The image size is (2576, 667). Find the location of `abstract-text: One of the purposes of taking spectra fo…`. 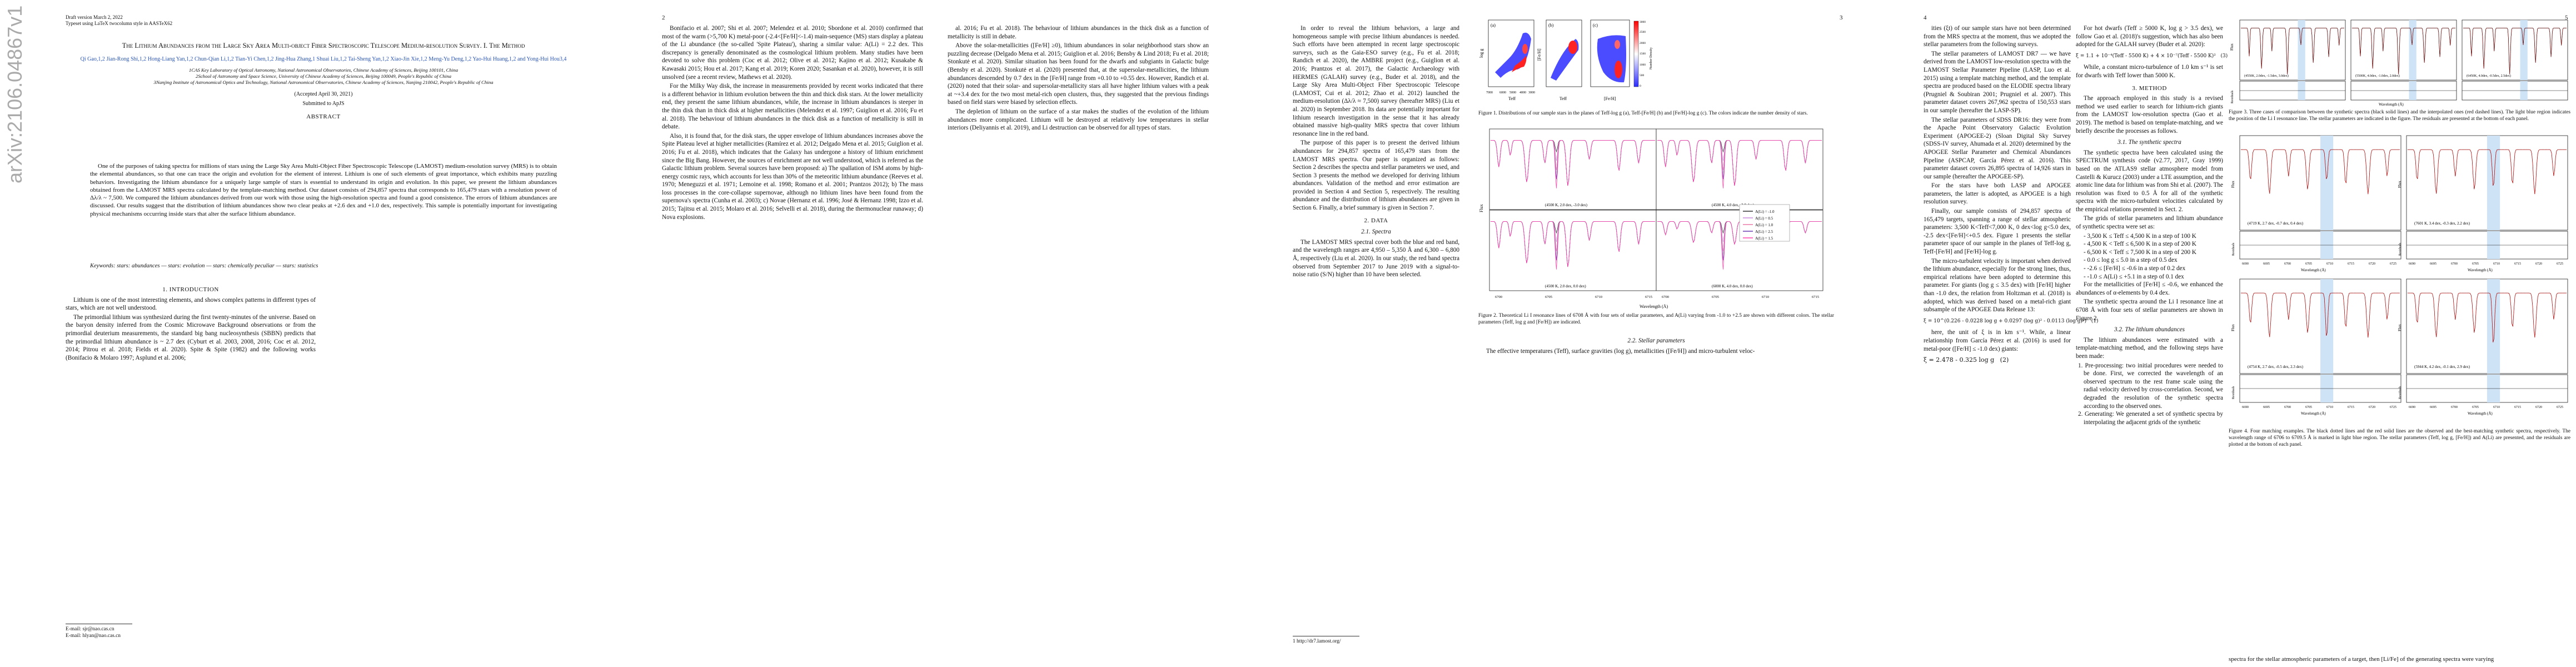

abstract-text: One of the purposes of taking spectra fo… is located at coordinates (323, 190).